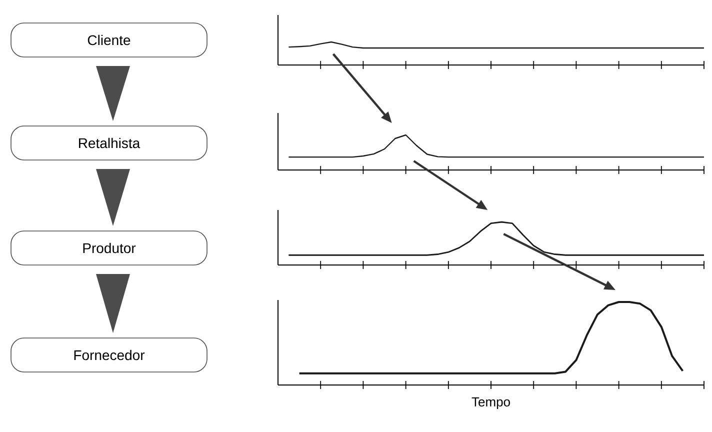 This screenshot has height=432, width=712. What do you see at coordinates (109, 40) in the screenshot?
I see `y-axis-title: Cliente` at bounding box center [109, 40].